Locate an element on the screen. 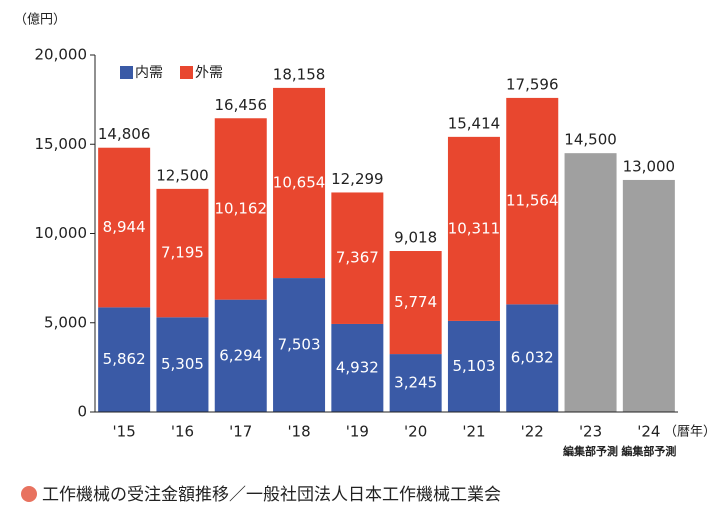  value-label: 5,103 is located at coordinates (473, 366).